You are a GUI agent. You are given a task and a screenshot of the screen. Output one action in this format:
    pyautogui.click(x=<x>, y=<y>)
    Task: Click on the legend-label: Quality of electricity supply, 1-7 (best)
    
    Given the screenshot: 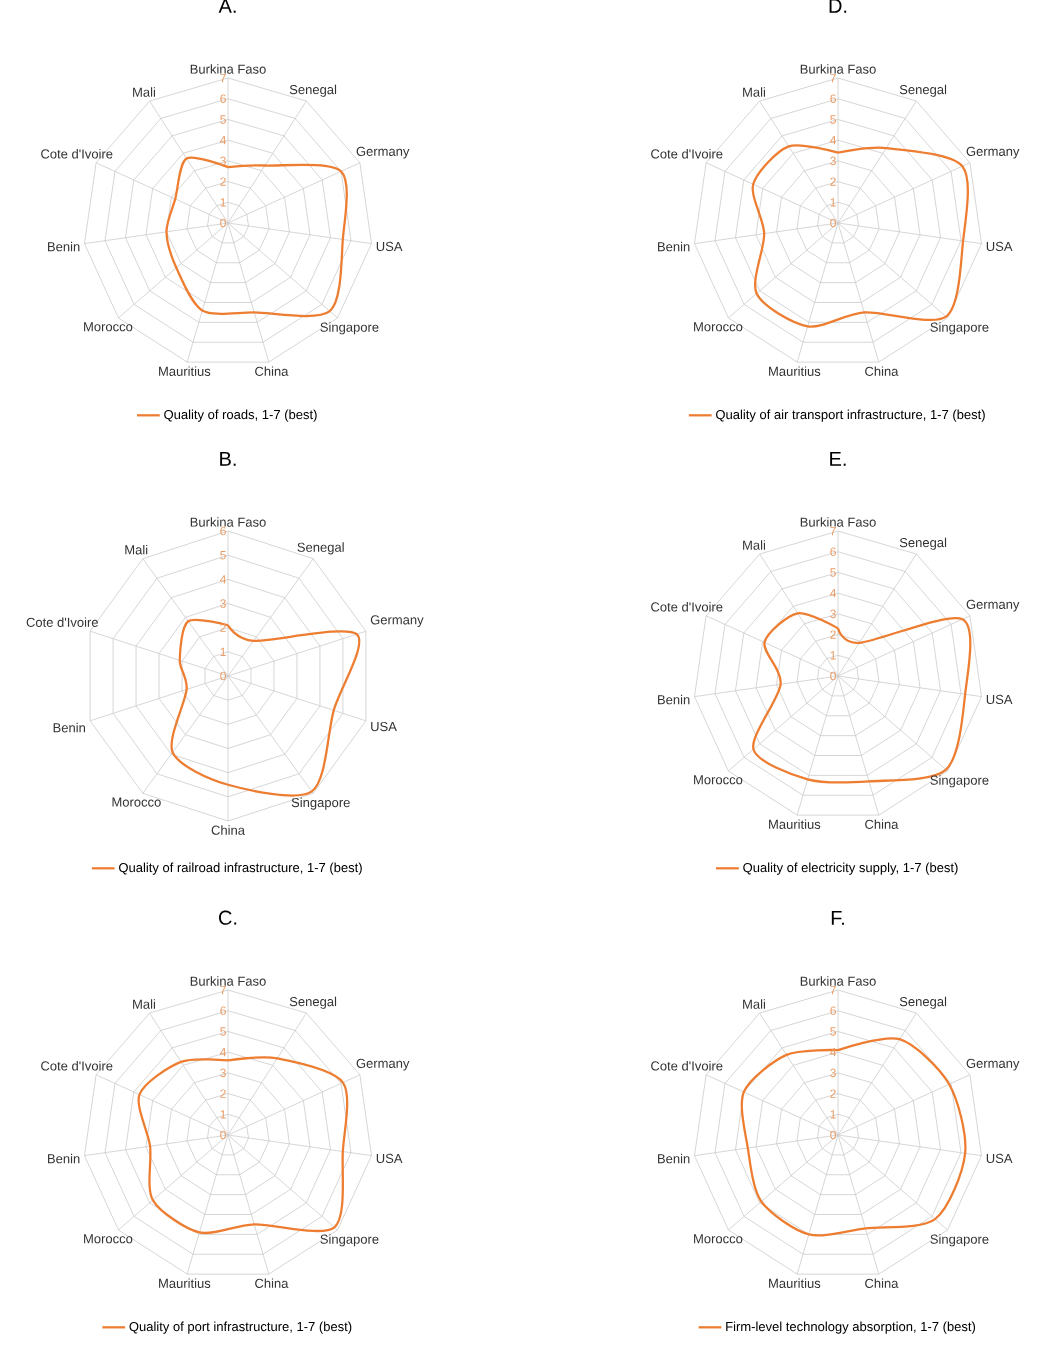 What is the action you would take?
    pyautogui.click(x=850, y=868)
    